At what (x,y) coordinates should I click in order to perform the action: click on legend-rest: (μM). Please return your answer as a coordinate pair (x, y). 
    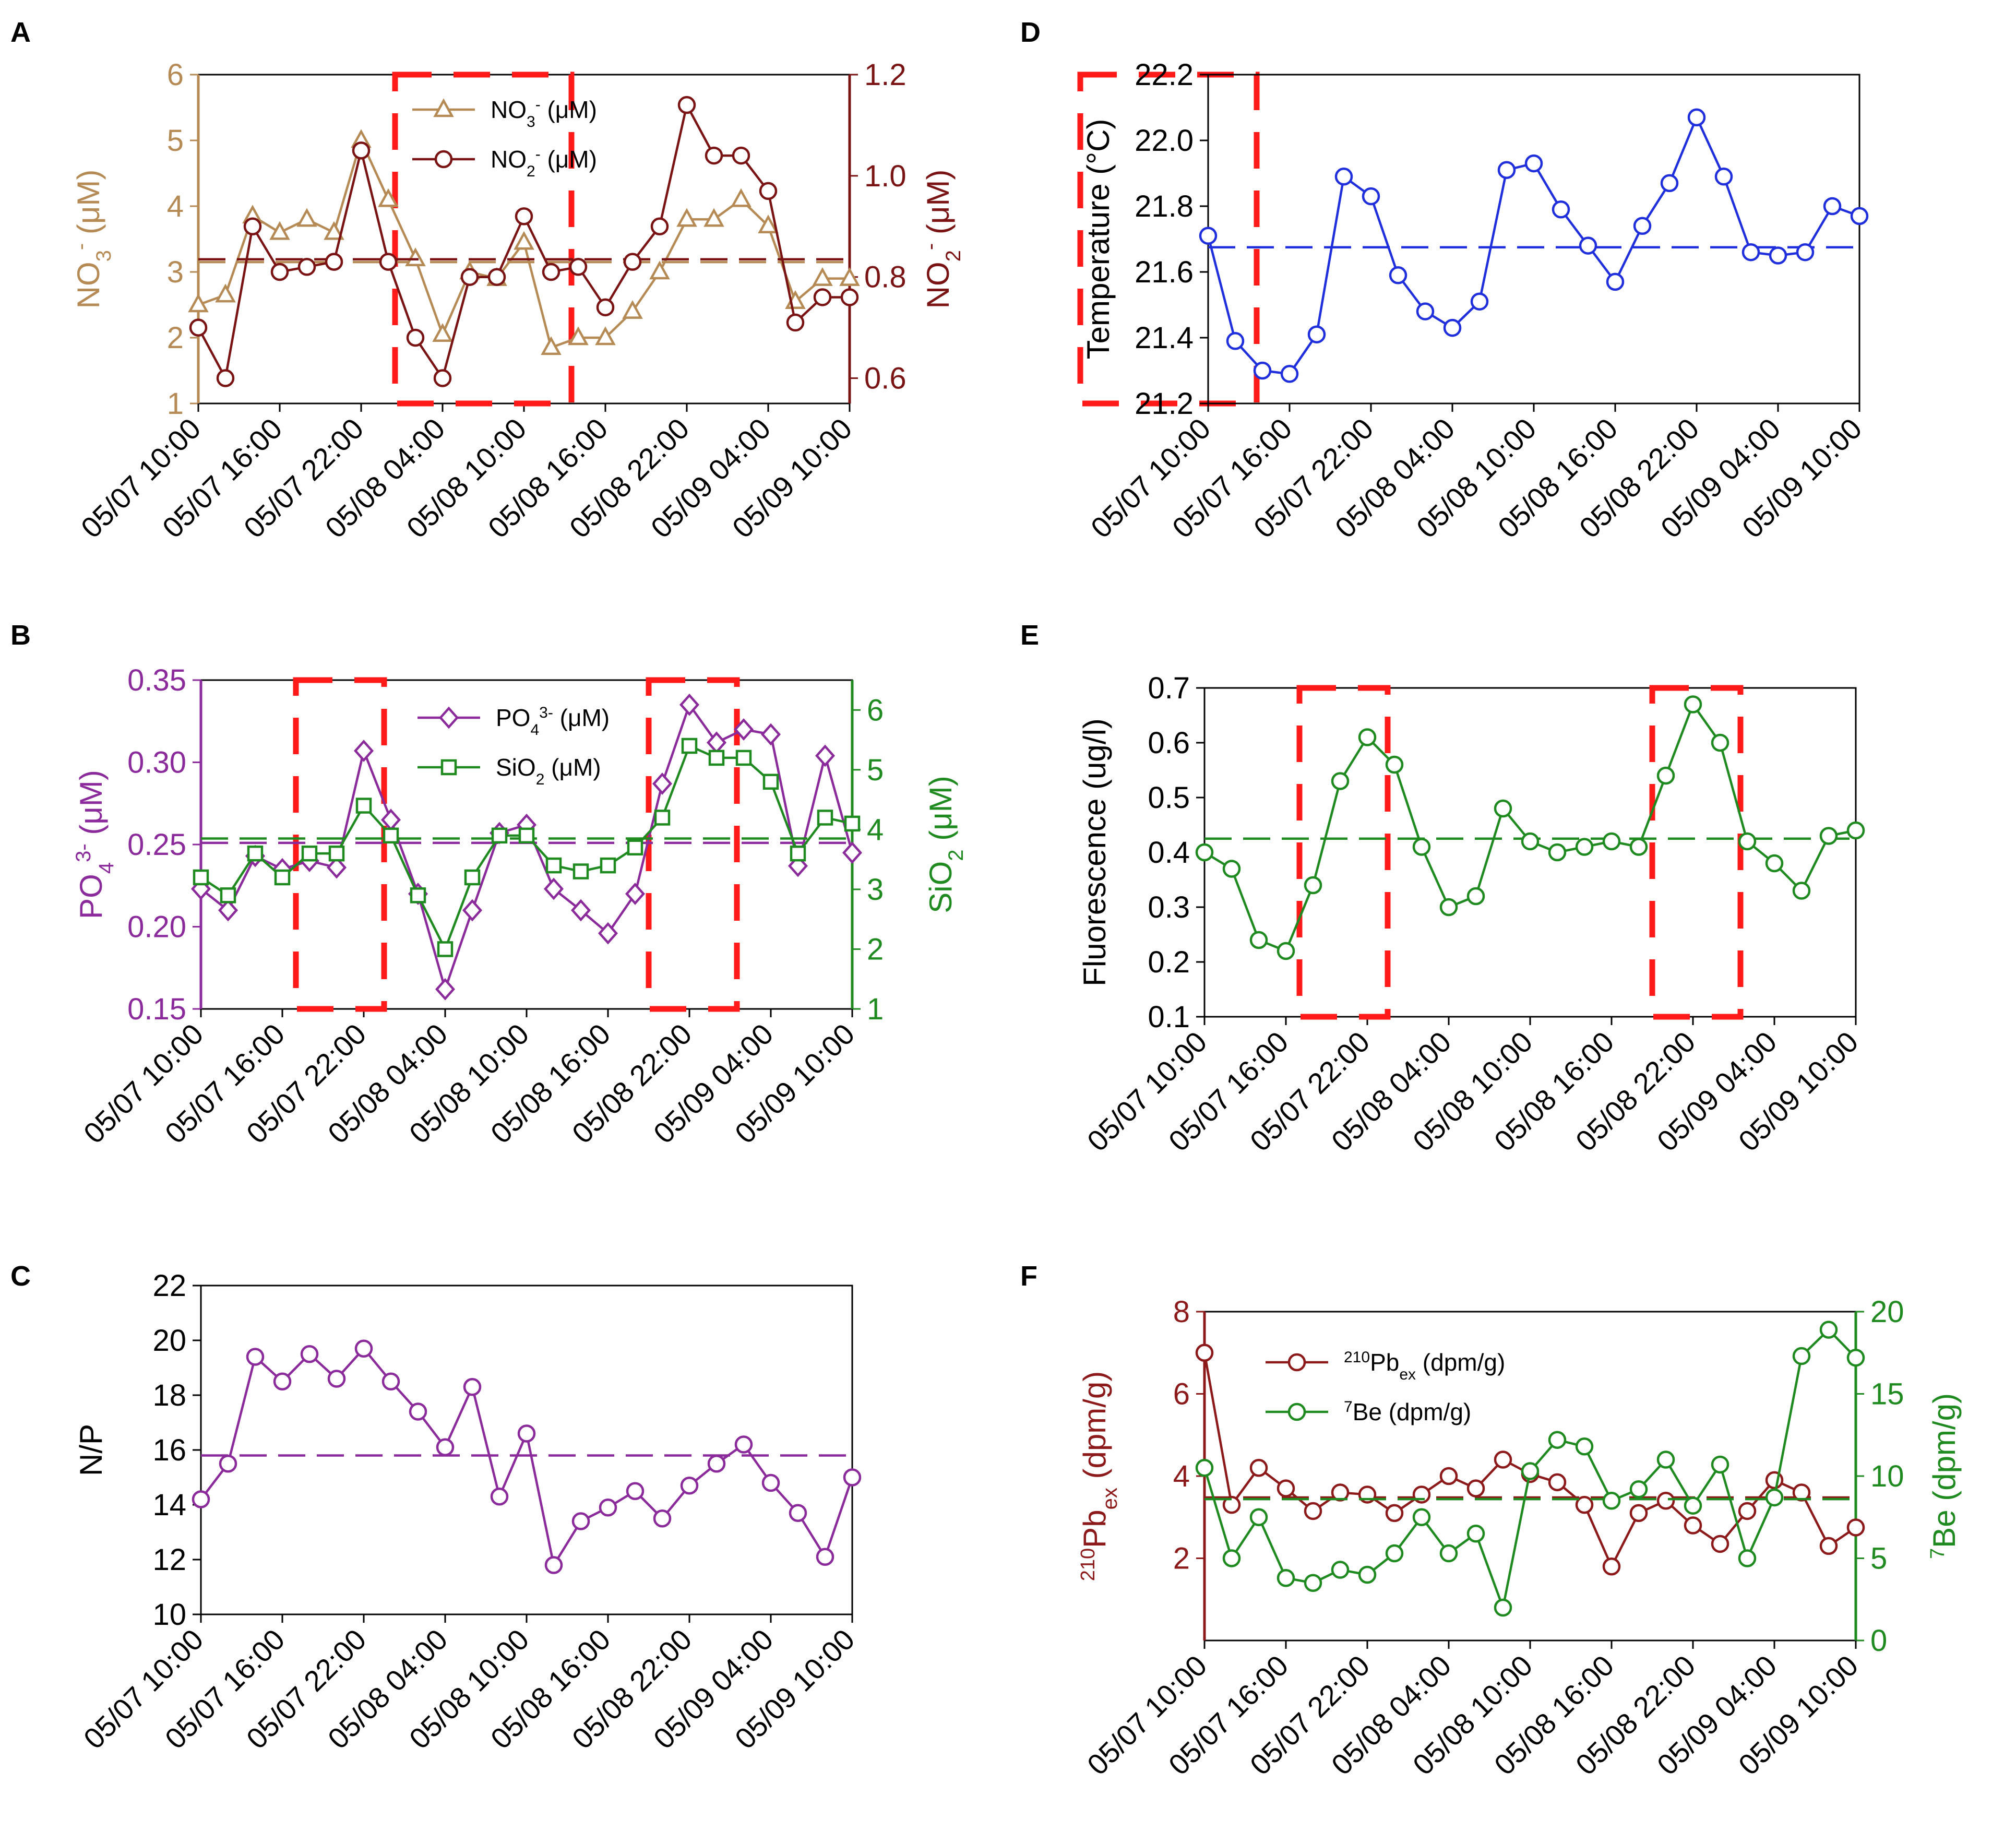
    Looking at the image, I should click on (569, 160).